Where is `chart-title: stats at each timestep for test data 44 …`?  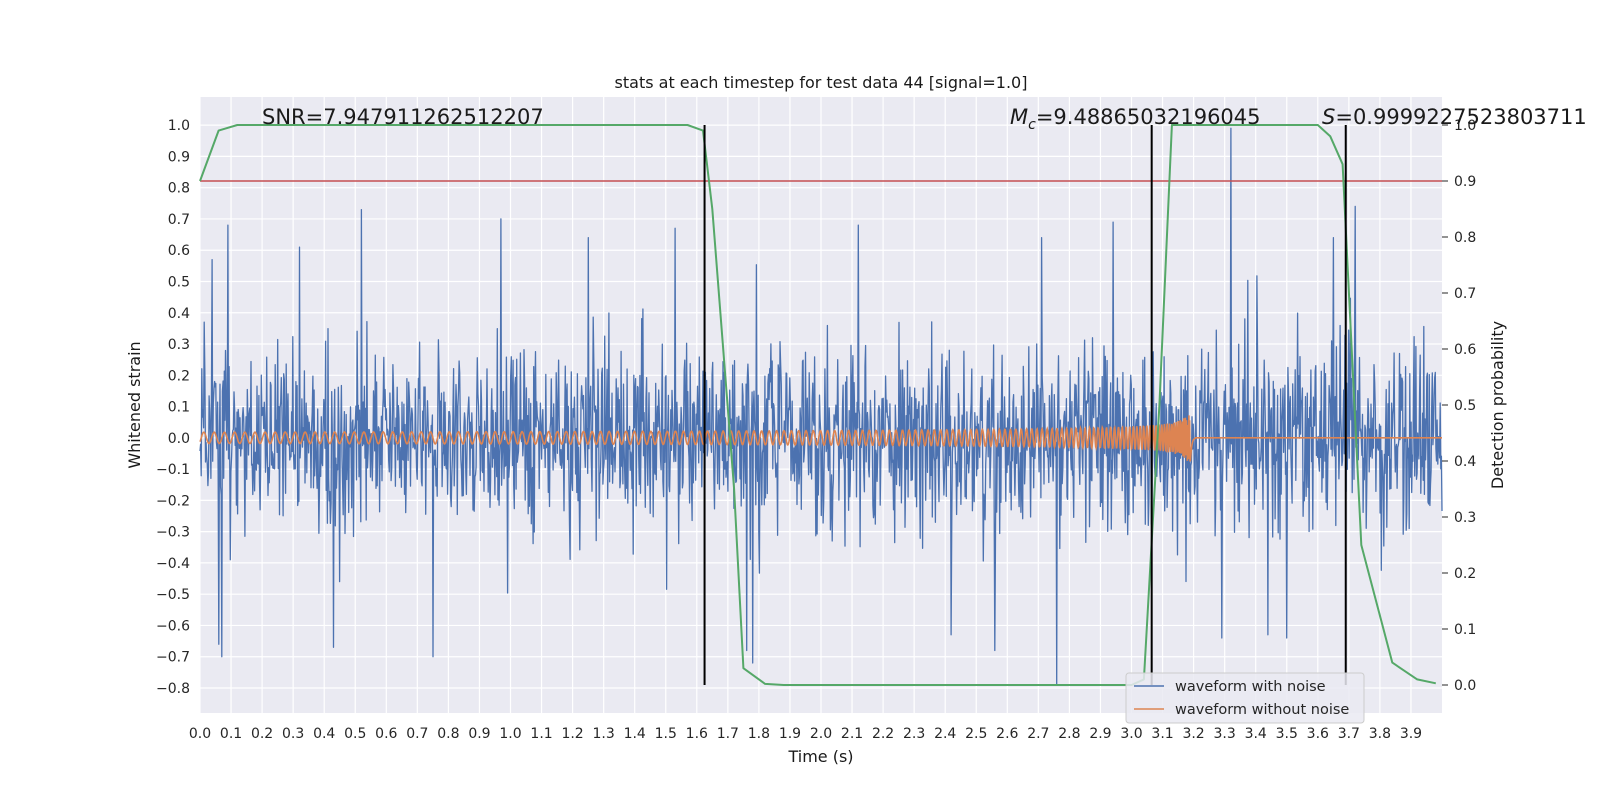 chart-title: stats at each timestep for test data 44 … is located at coordinates (821, 82).